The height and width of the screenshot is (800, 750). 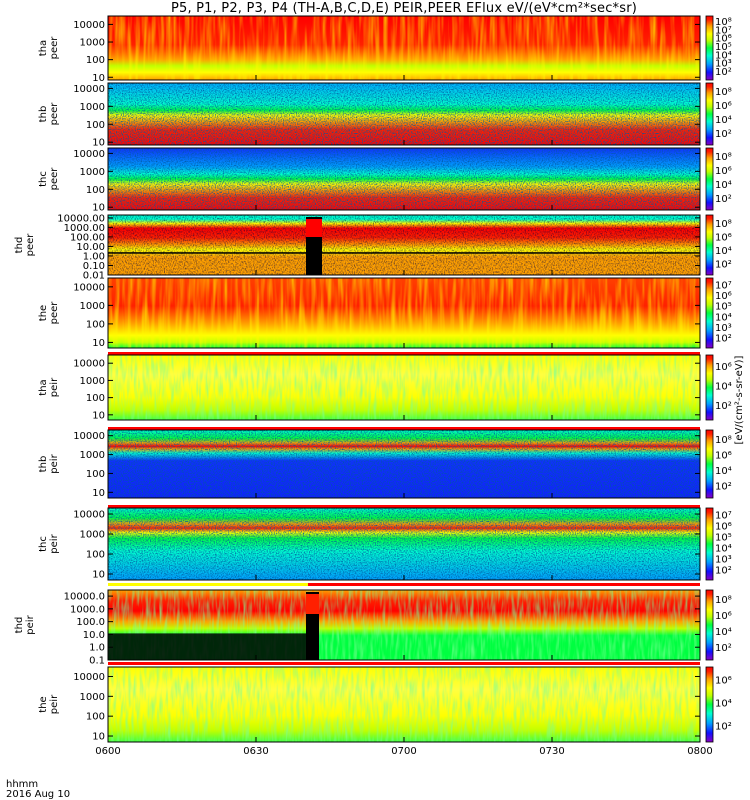 I want to click on colorbar-thc-peir, so click(x=709, y=544).